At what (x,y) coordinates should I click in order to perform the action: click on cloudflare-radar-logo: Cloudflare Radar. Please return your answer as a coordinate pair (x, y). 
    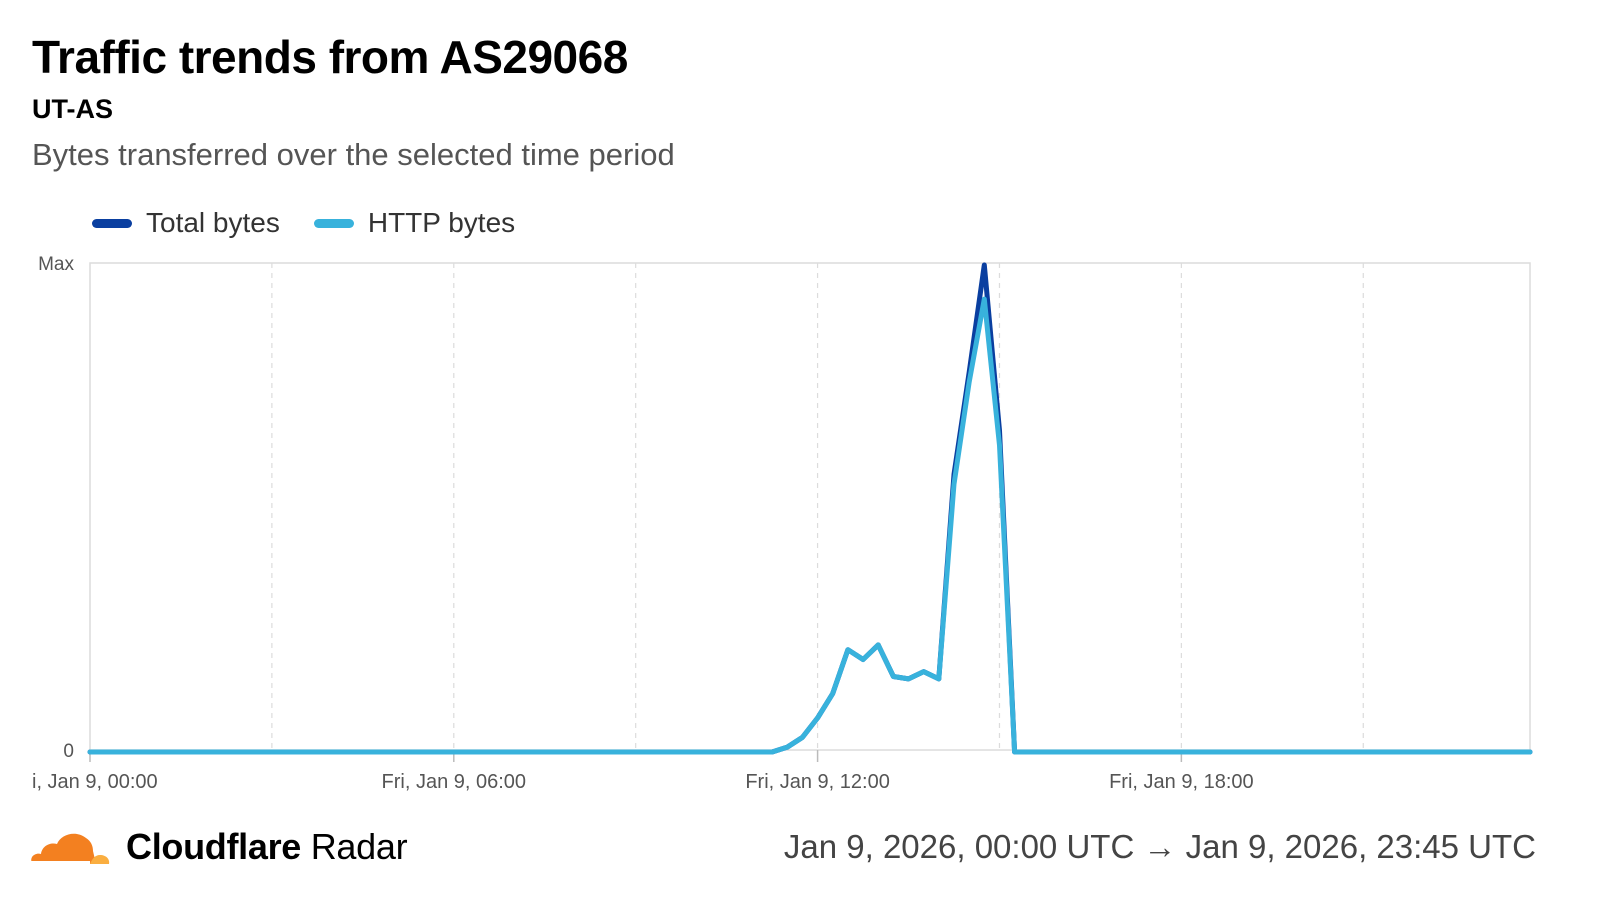
    Looking at the image, I should click on (219, 847).